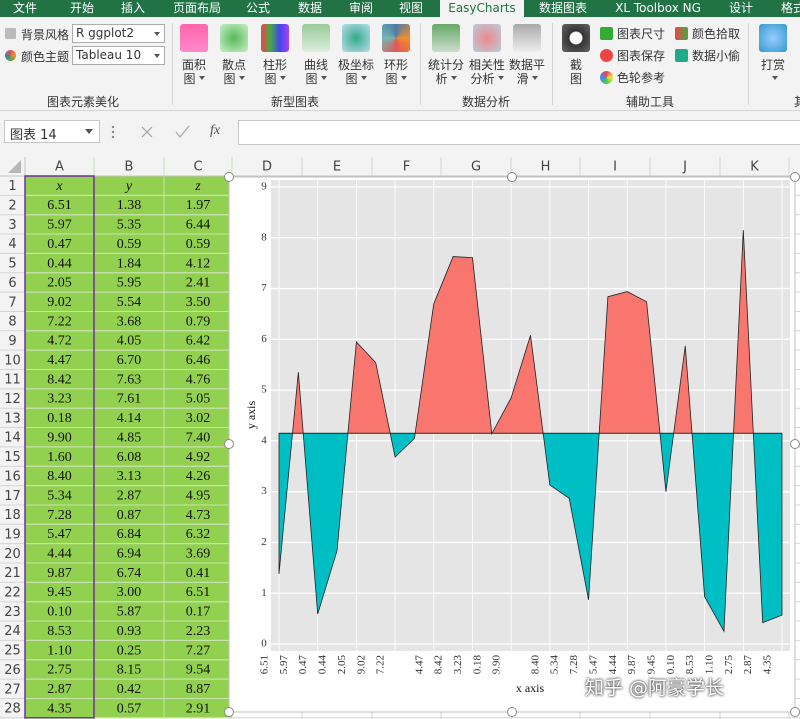 The height and width of the screenshot is (719, 800). Describe the element at coordinates (796, 102) in the screenshot. I see `group-label: 其` at that location.